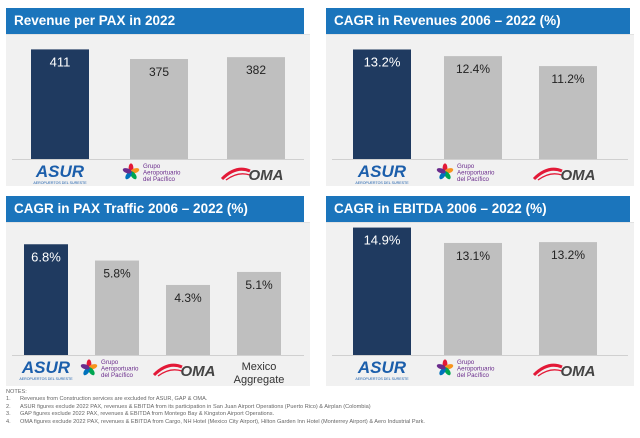 The width and height of the screenshot is (640, 438). What do you see at coordinates (60, 61) in the screenshot?
I see `data-label: 411` at bounding box center [60, 61].